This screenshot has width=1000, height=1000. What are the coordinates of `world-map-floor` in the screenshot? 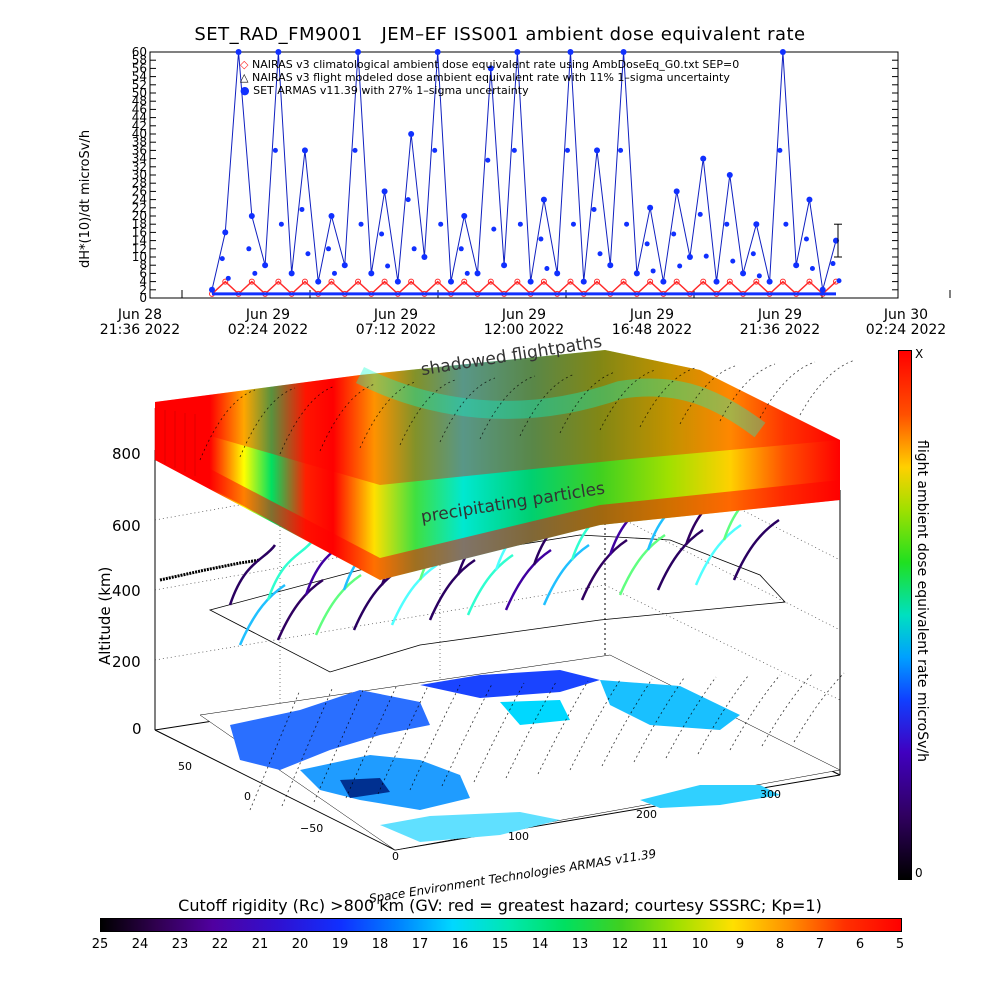 It's located at (520, 752).